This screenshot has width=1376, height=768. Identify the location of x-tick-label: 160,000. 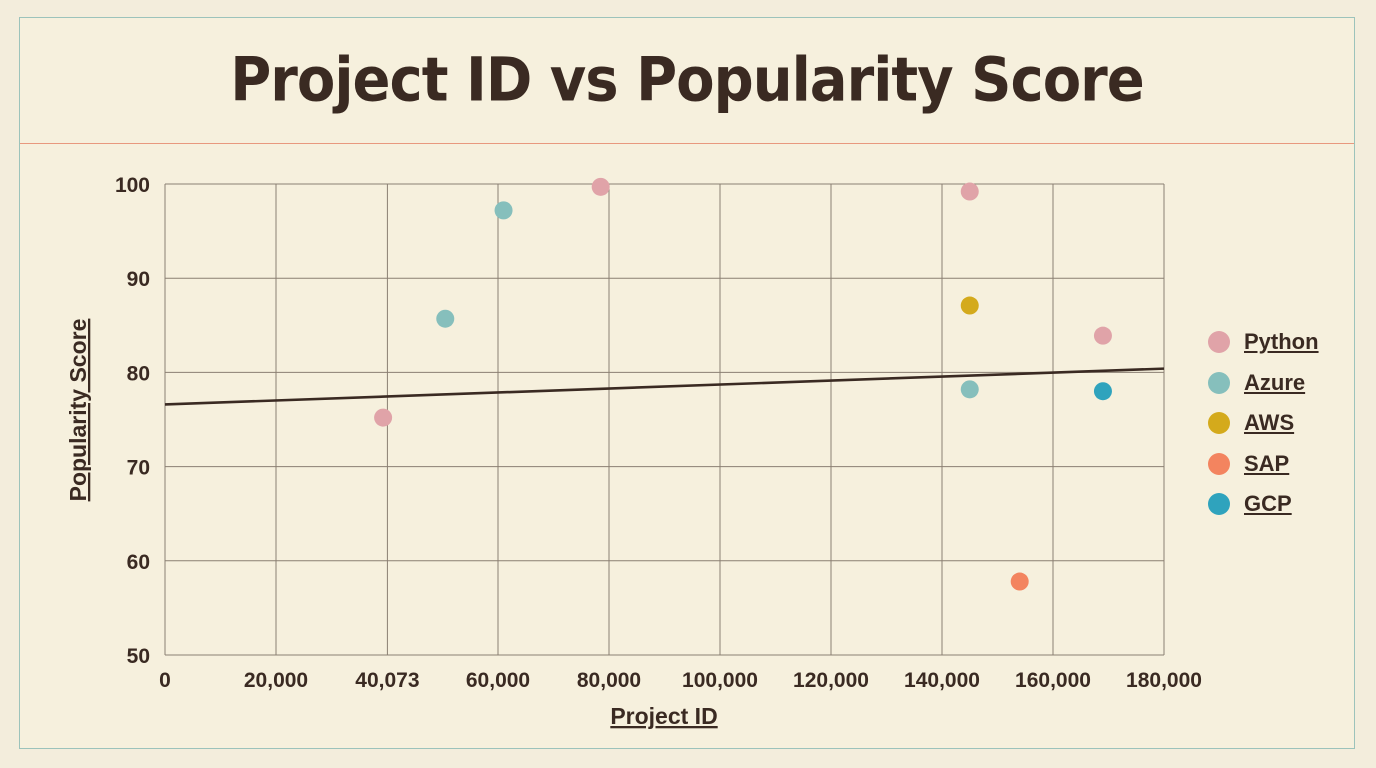
(1053, 680).